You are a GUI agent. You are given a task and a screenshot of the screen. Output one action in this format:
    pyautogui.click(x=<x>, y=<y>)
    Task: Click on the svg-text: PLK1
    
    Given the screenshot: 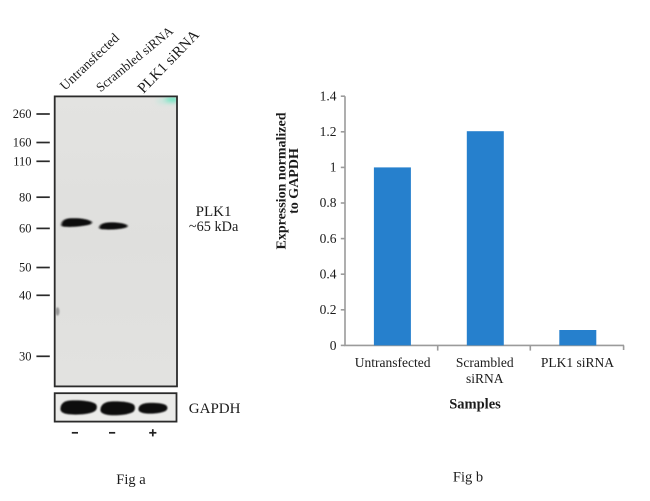 What is the action you would take?
    pyautogui.click(x=214, y=212)
    